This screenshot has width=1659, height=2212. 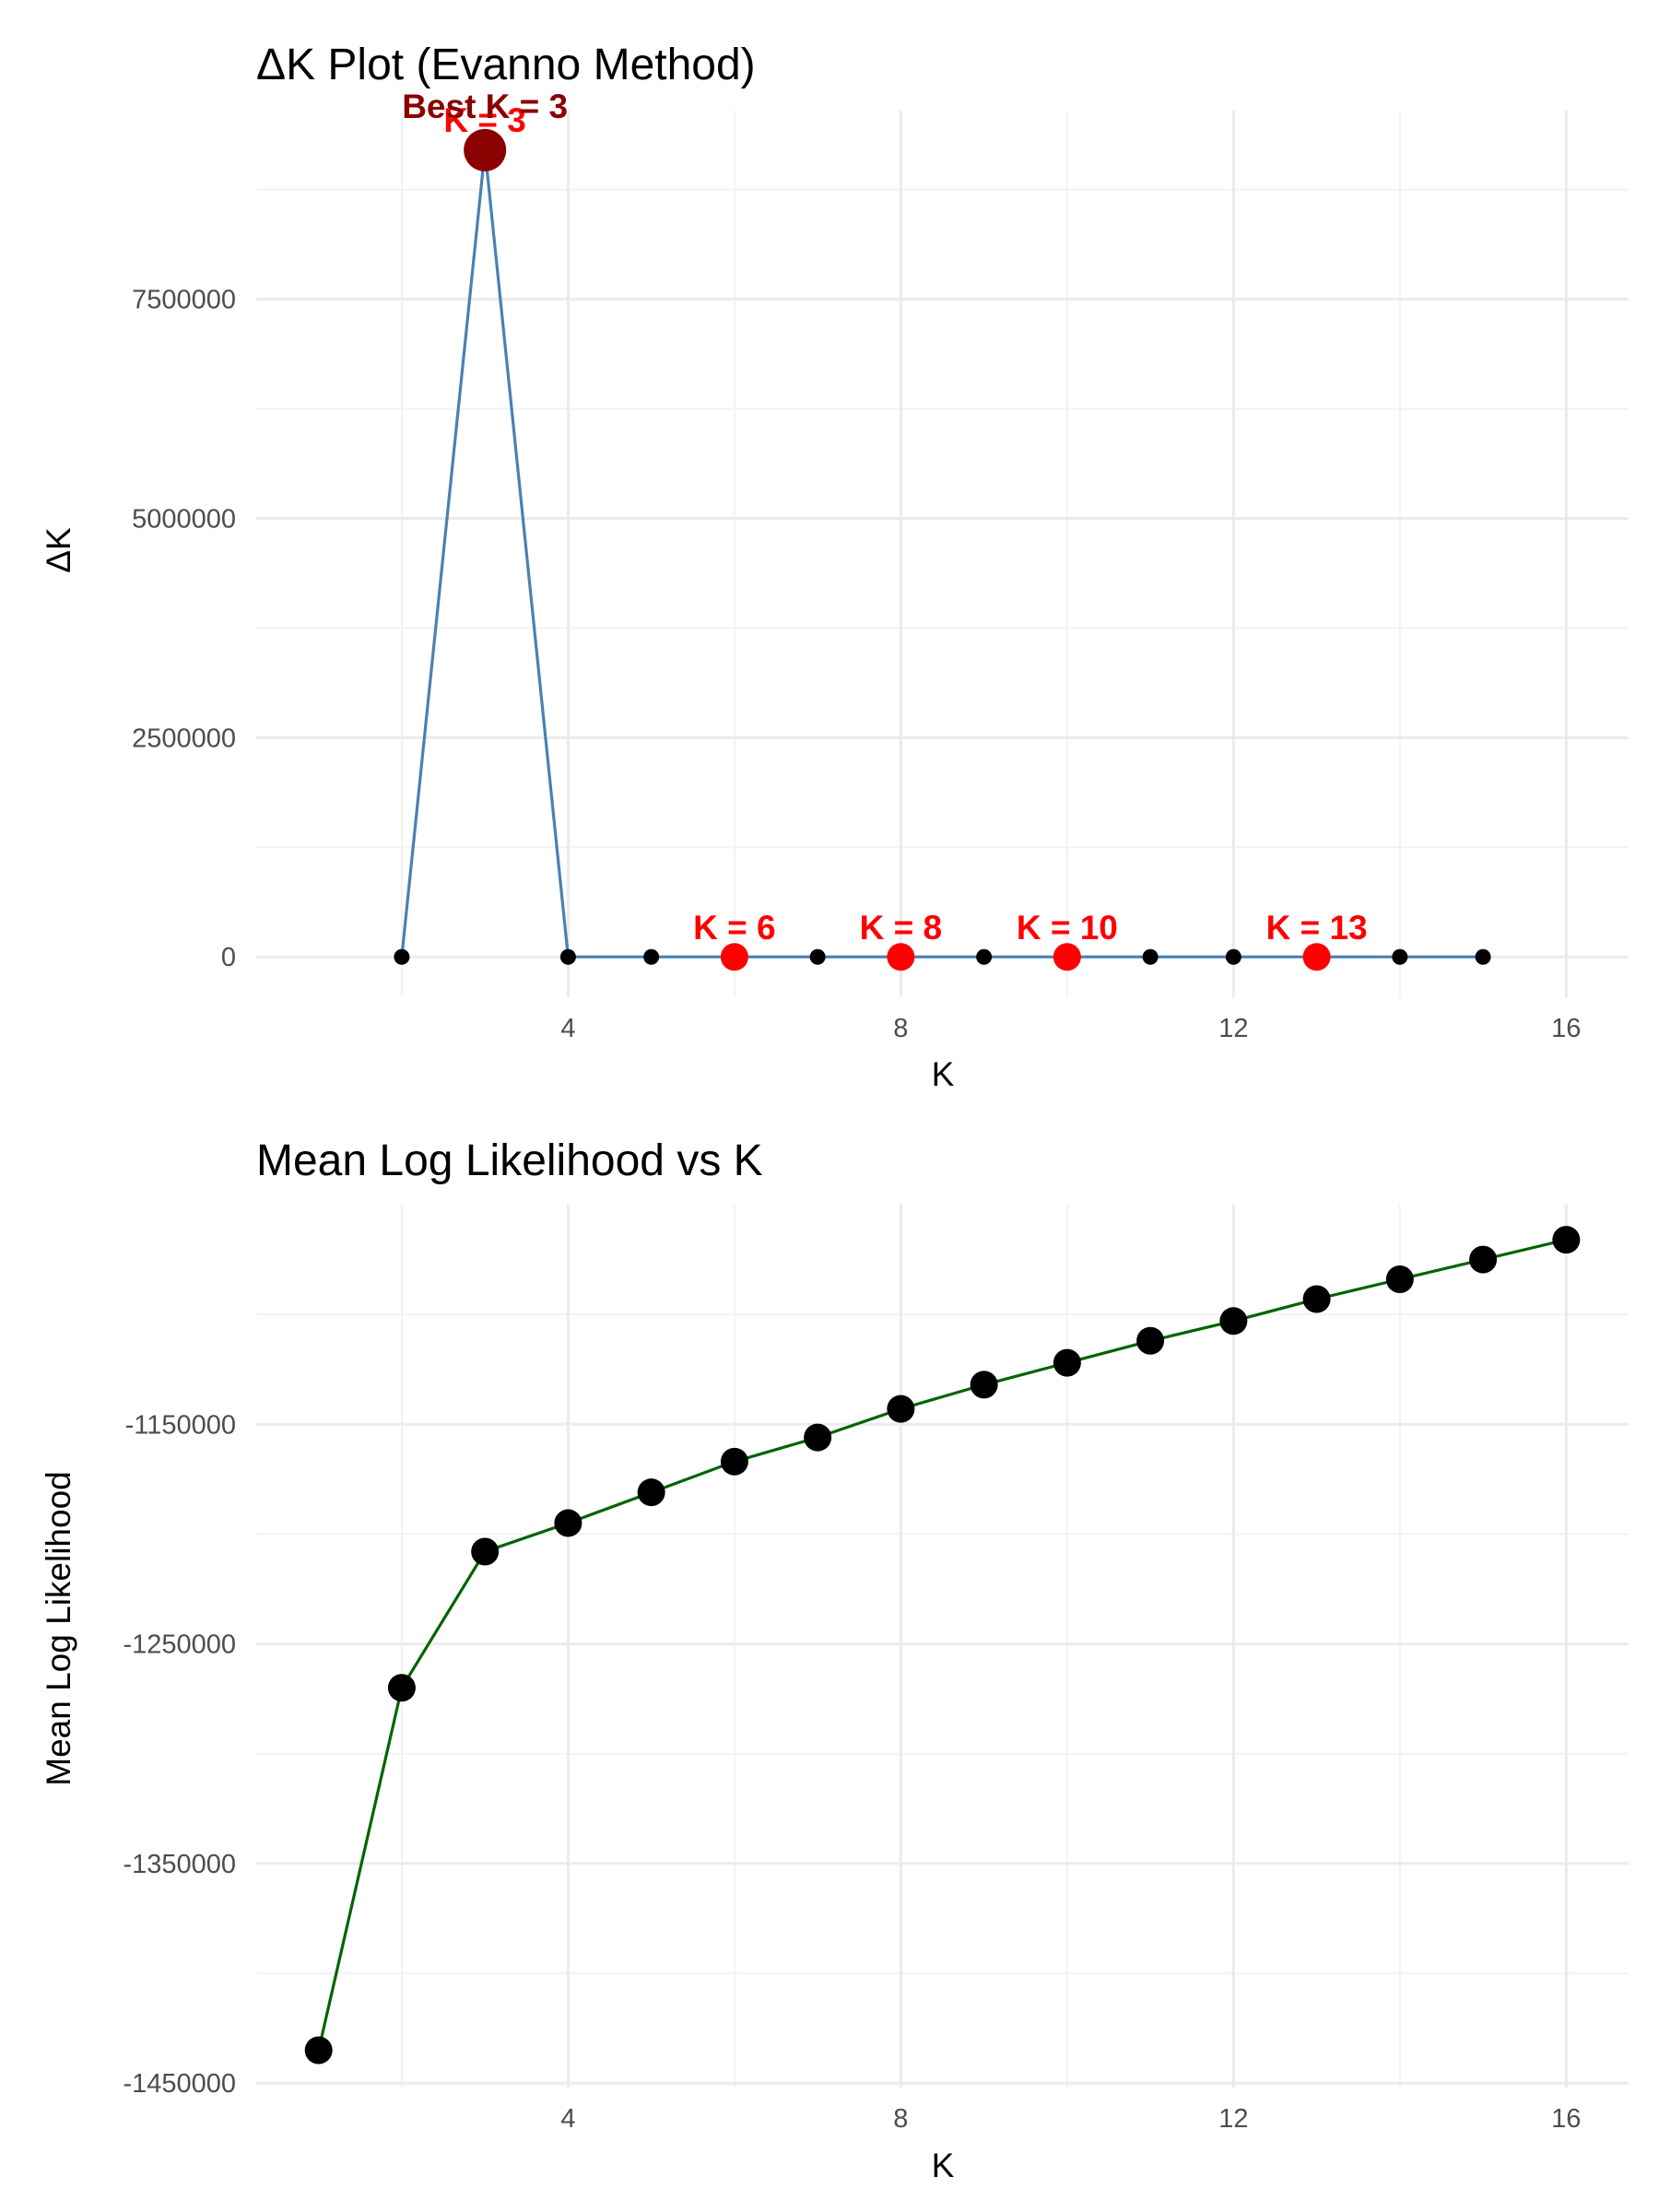 What do you see at coordinates (506, 65) in the screenshot?
I see `delta-k-title: ΔK Plot (Evanno Method)` at bounding box center [506, 65].